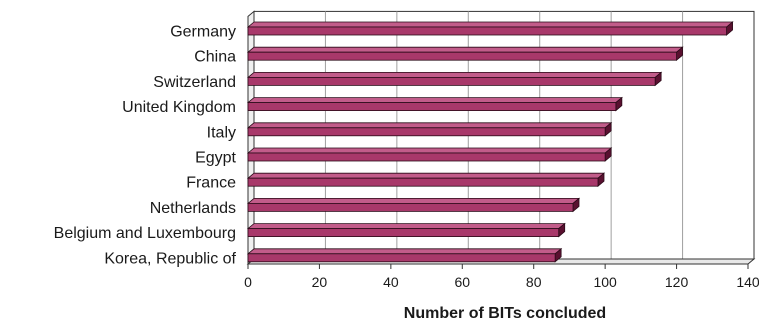  What do you see at coordinates (677, 282) in the screenshot?
I see `x-tick-label: 120` at bounding box center [677, 282].